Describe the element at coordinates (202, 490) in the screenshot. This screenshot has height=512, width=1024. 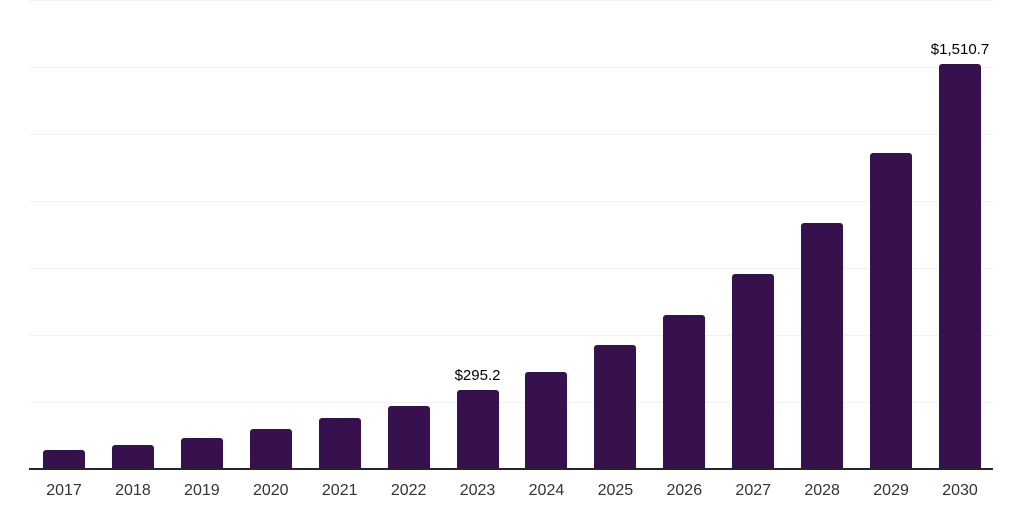
I see `x-tick-2019: 2019` at that location.